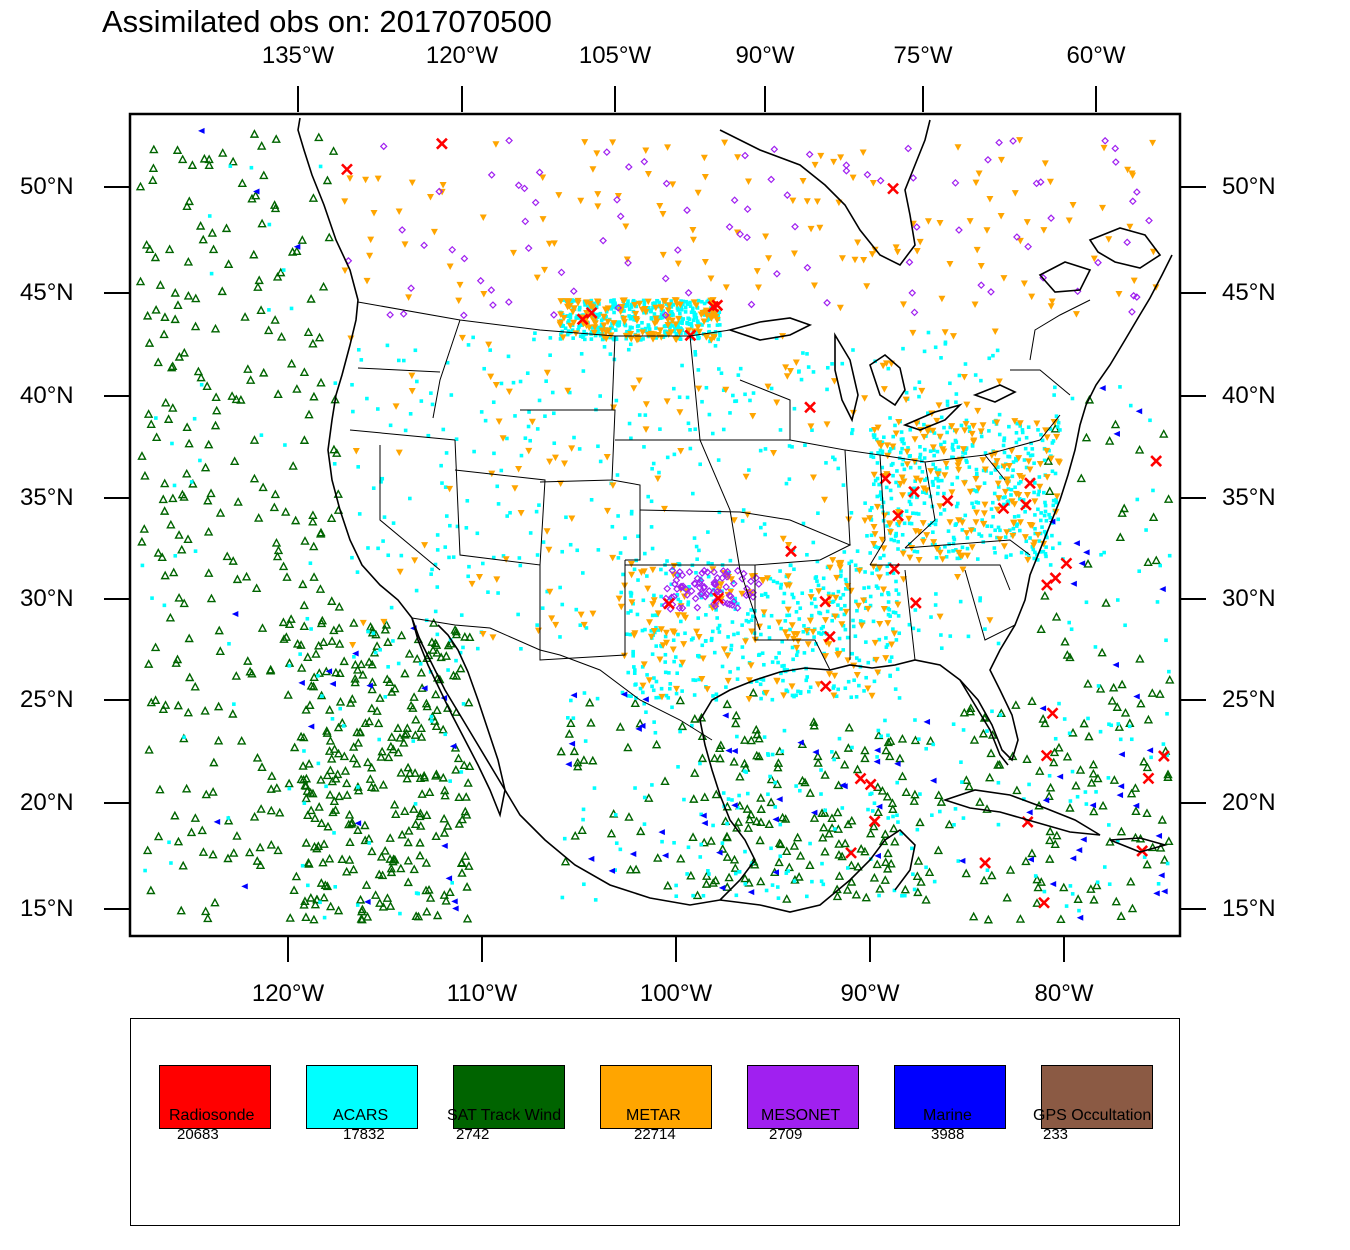  I want to click on left-lat-tick-label: 30°N, so click(47, 598).